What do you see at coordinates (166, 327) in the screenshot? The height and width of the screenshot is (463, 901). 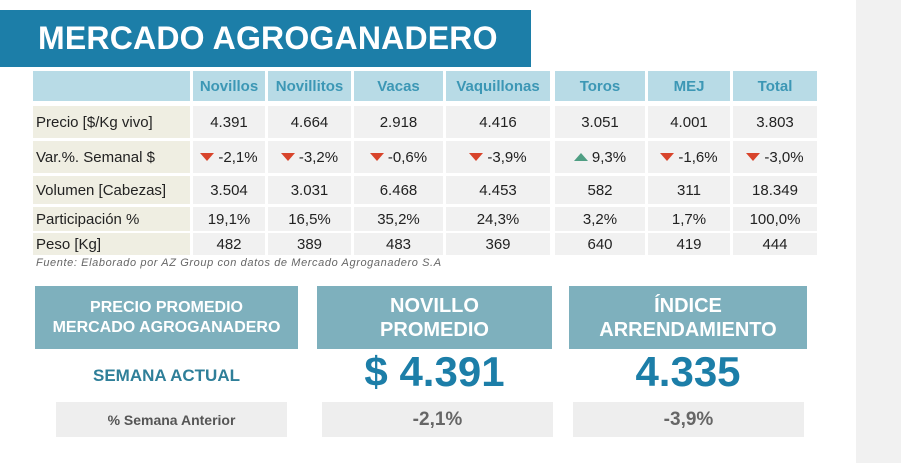 I see `precio-promedio-line2: MERCADO AGROGANADERO` at bounding box center [166, 327].